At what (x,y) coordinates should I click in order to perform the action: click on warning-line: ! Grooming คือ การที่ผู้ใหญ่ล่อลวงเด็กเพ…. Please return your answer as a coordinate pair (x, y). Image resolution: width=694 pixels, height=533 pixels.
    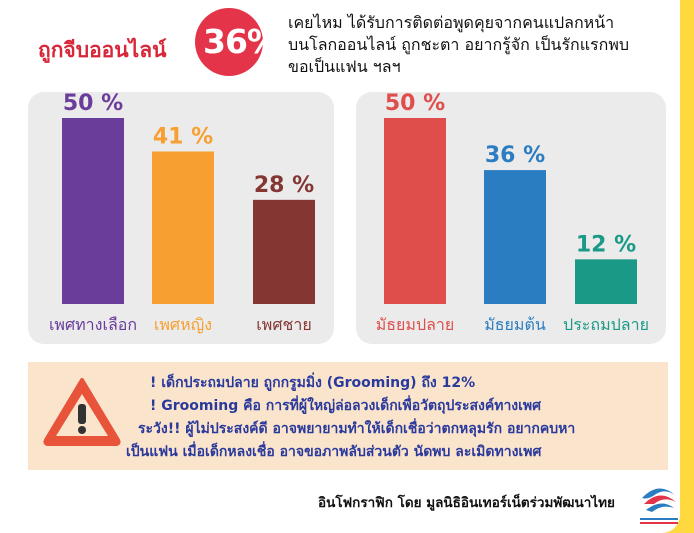
    Looking at the image, I should click on (346, 406).